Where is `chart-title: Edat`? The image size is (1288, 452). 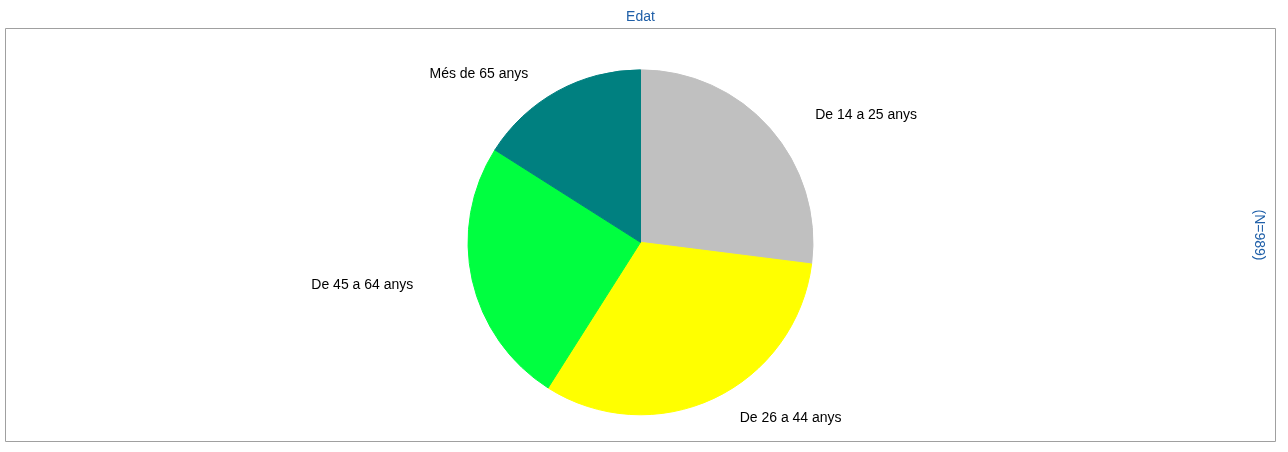
chart-title: Edat is located at coordinates (641, 15).